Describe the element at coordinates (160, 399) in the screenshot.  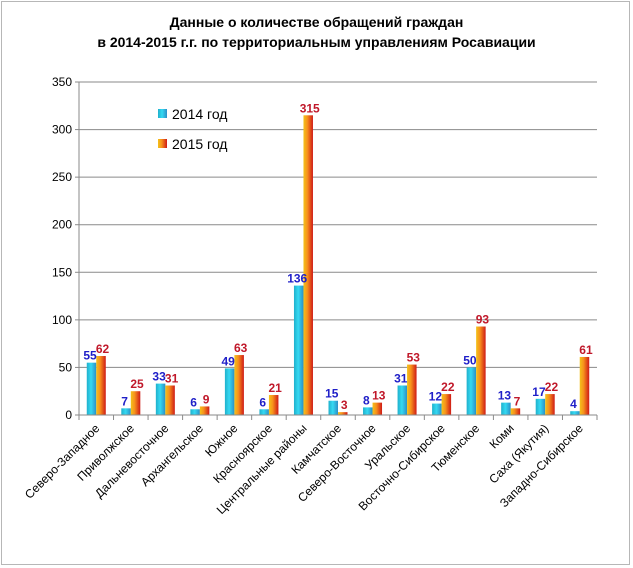
I see `bar-2014-год-3` at that location.